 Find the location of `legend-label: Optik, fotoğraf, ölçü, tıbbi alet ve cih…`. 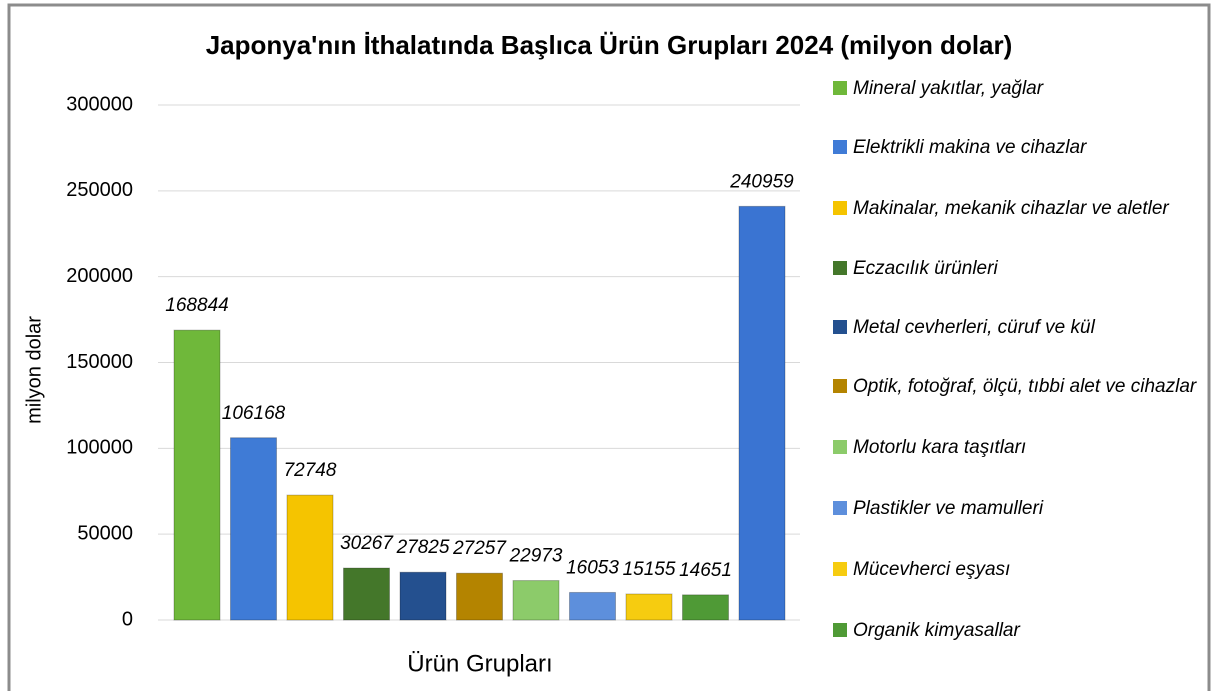

legend-label: Optik, fotoğraf, ölçü, tıbbi alet ve cih… is located at coordinates (1025, 386).